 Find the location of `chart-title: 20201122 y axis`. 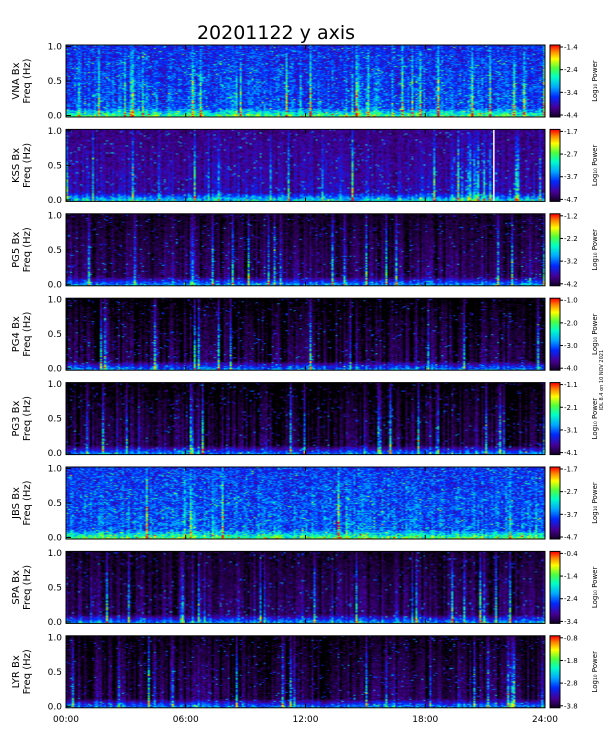

chart-title: 20201122 y axis is located at coordinates (276, 33).